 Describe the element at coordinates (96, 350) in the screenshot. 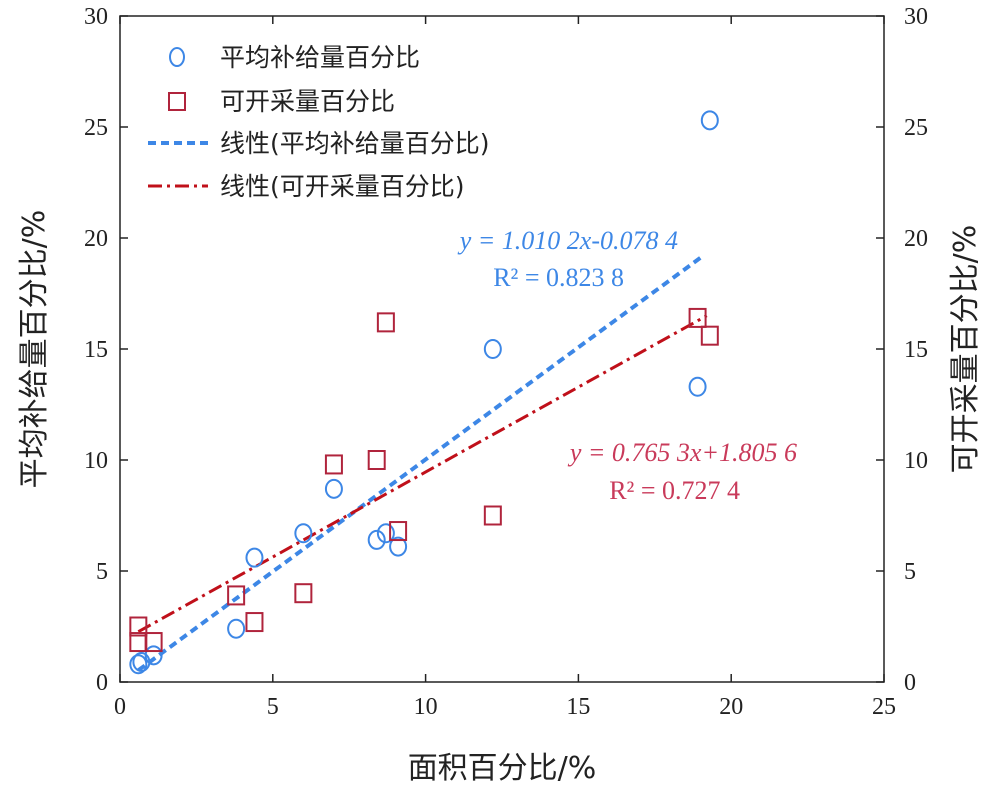

I see `y-tick-label-left: 15` at that location.